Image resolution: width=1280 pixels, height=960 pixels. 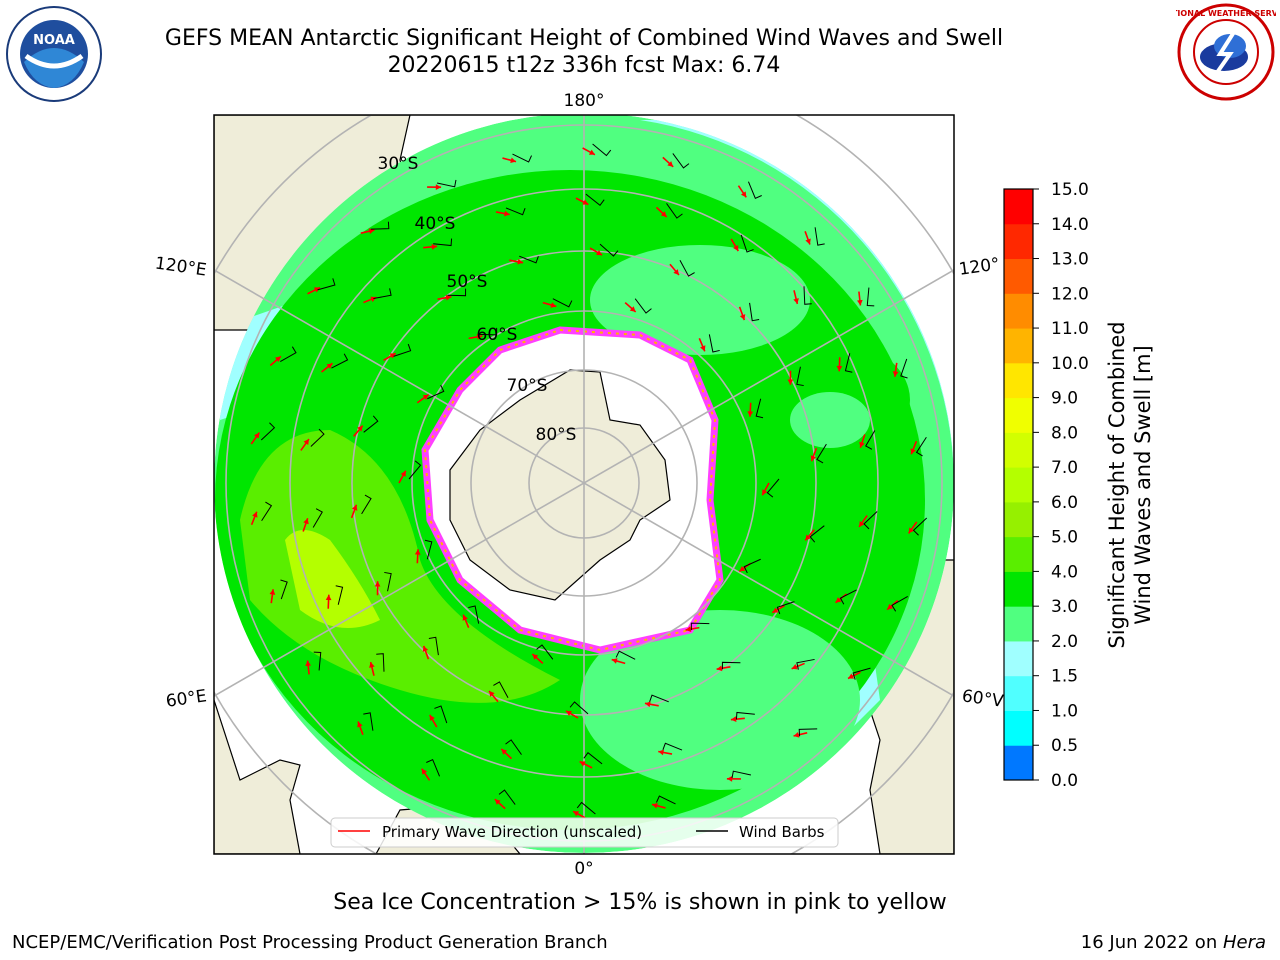 I want to click on lat-label-40s: 40°S, so click(x=435, y=224).